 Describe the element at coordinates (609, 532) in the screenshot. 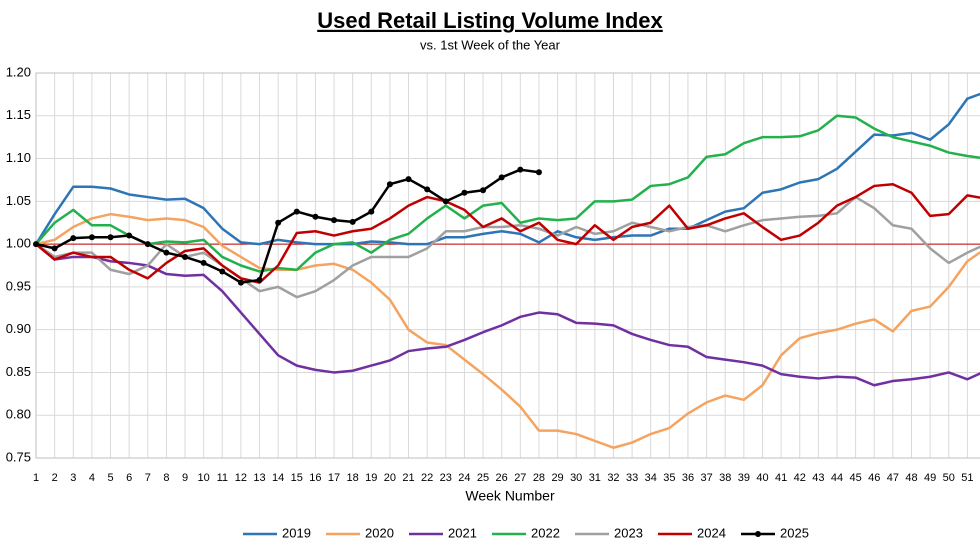

I see `legend-item: 2023` at that location.